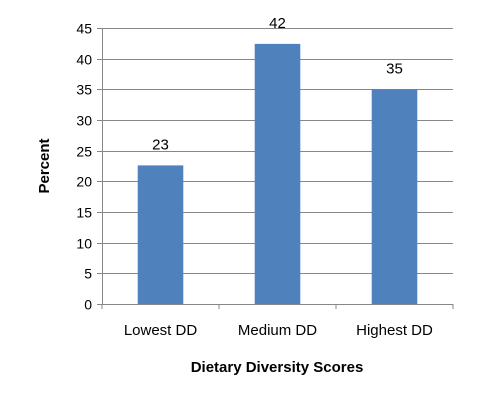 Image resolution: width=479 pixels, height=405 pixels. I want to click on y-axis-title: Percent, so click(44, 165).